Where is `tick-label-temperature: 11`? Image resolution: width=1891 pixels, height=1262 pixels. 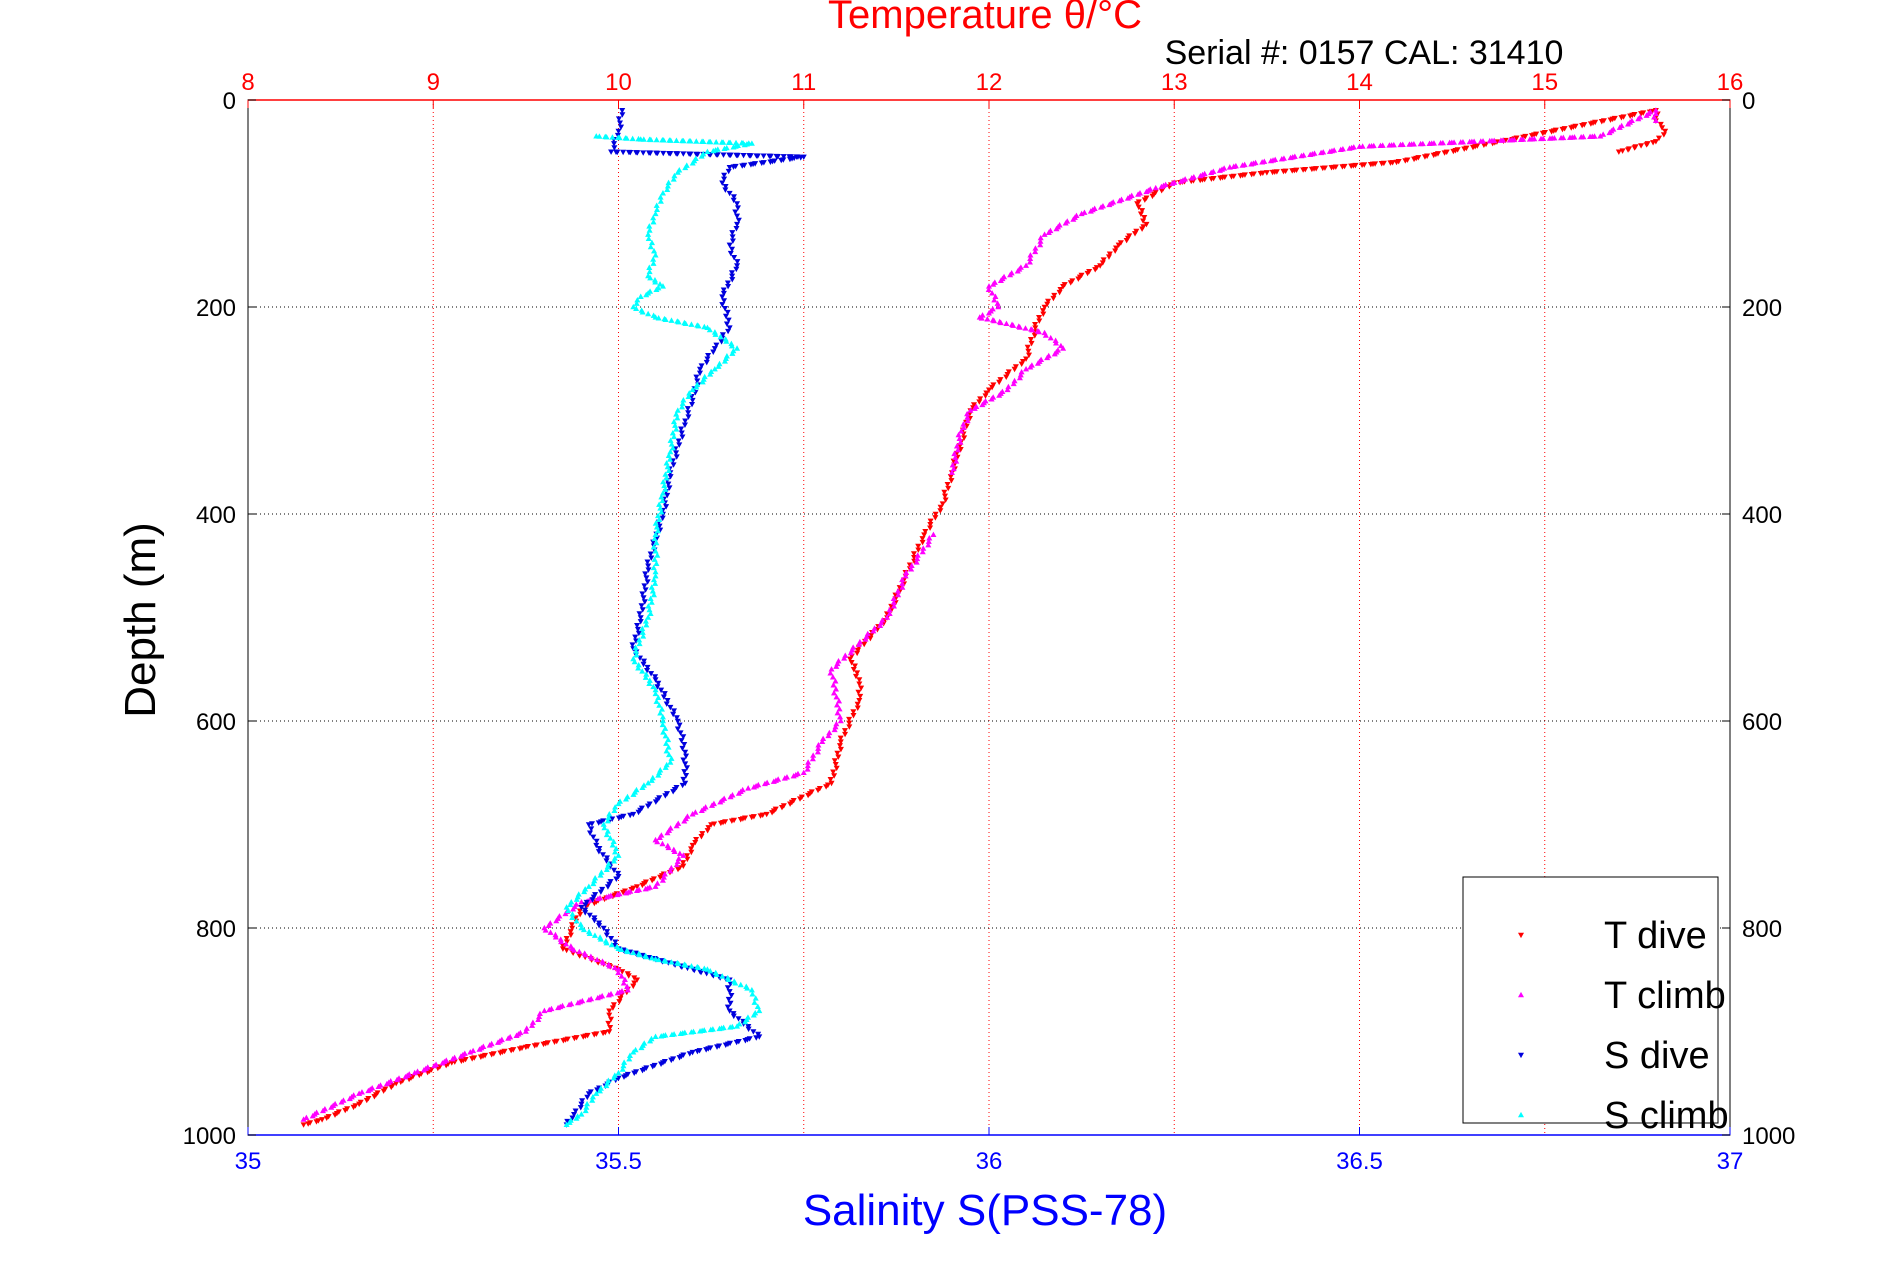 tick-label-temperature: 11 is located at coordinates (803, 82).